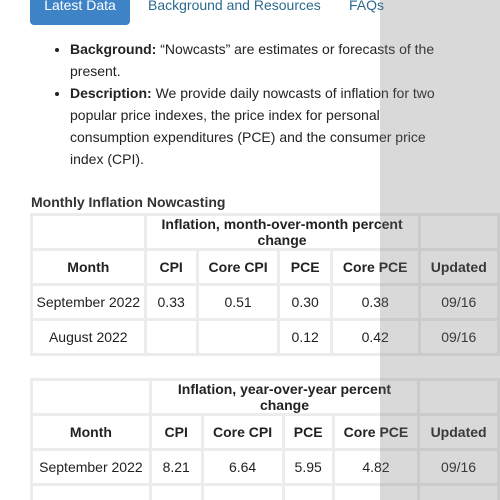  Describe the element at coordinates (242, 467) in the screenshot. I see `cell: 6.64` at that location.